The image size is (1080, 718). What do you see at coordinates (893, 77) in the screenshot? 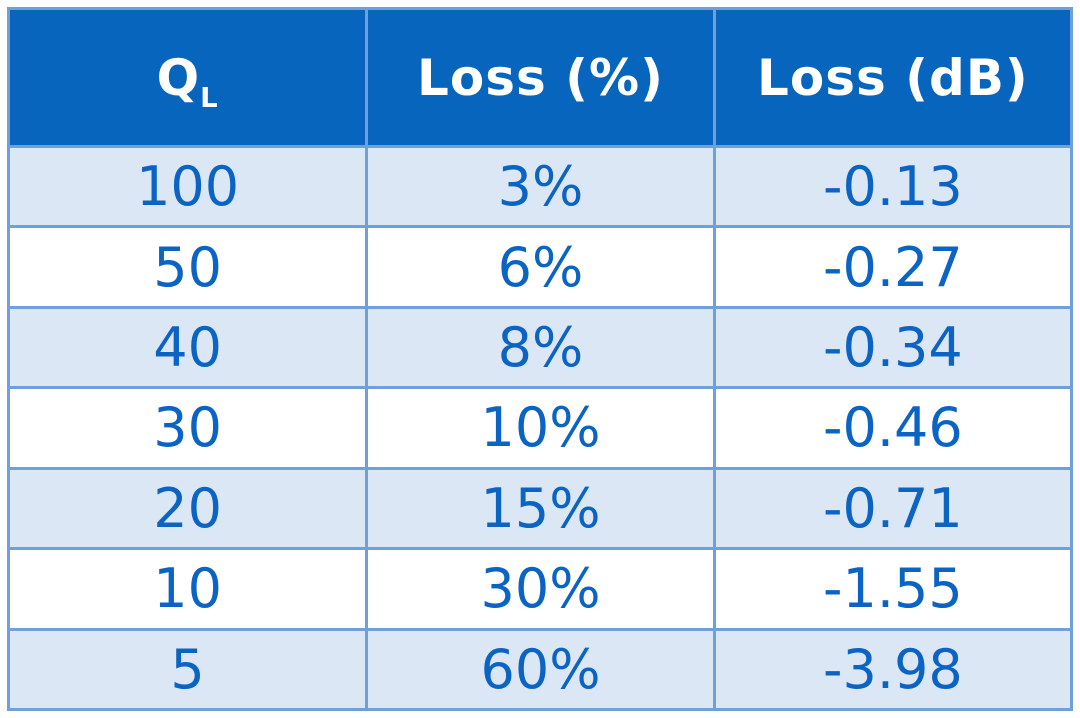
I see `header-loss-db: Loss (dB)` at bounding box center [893, 77].